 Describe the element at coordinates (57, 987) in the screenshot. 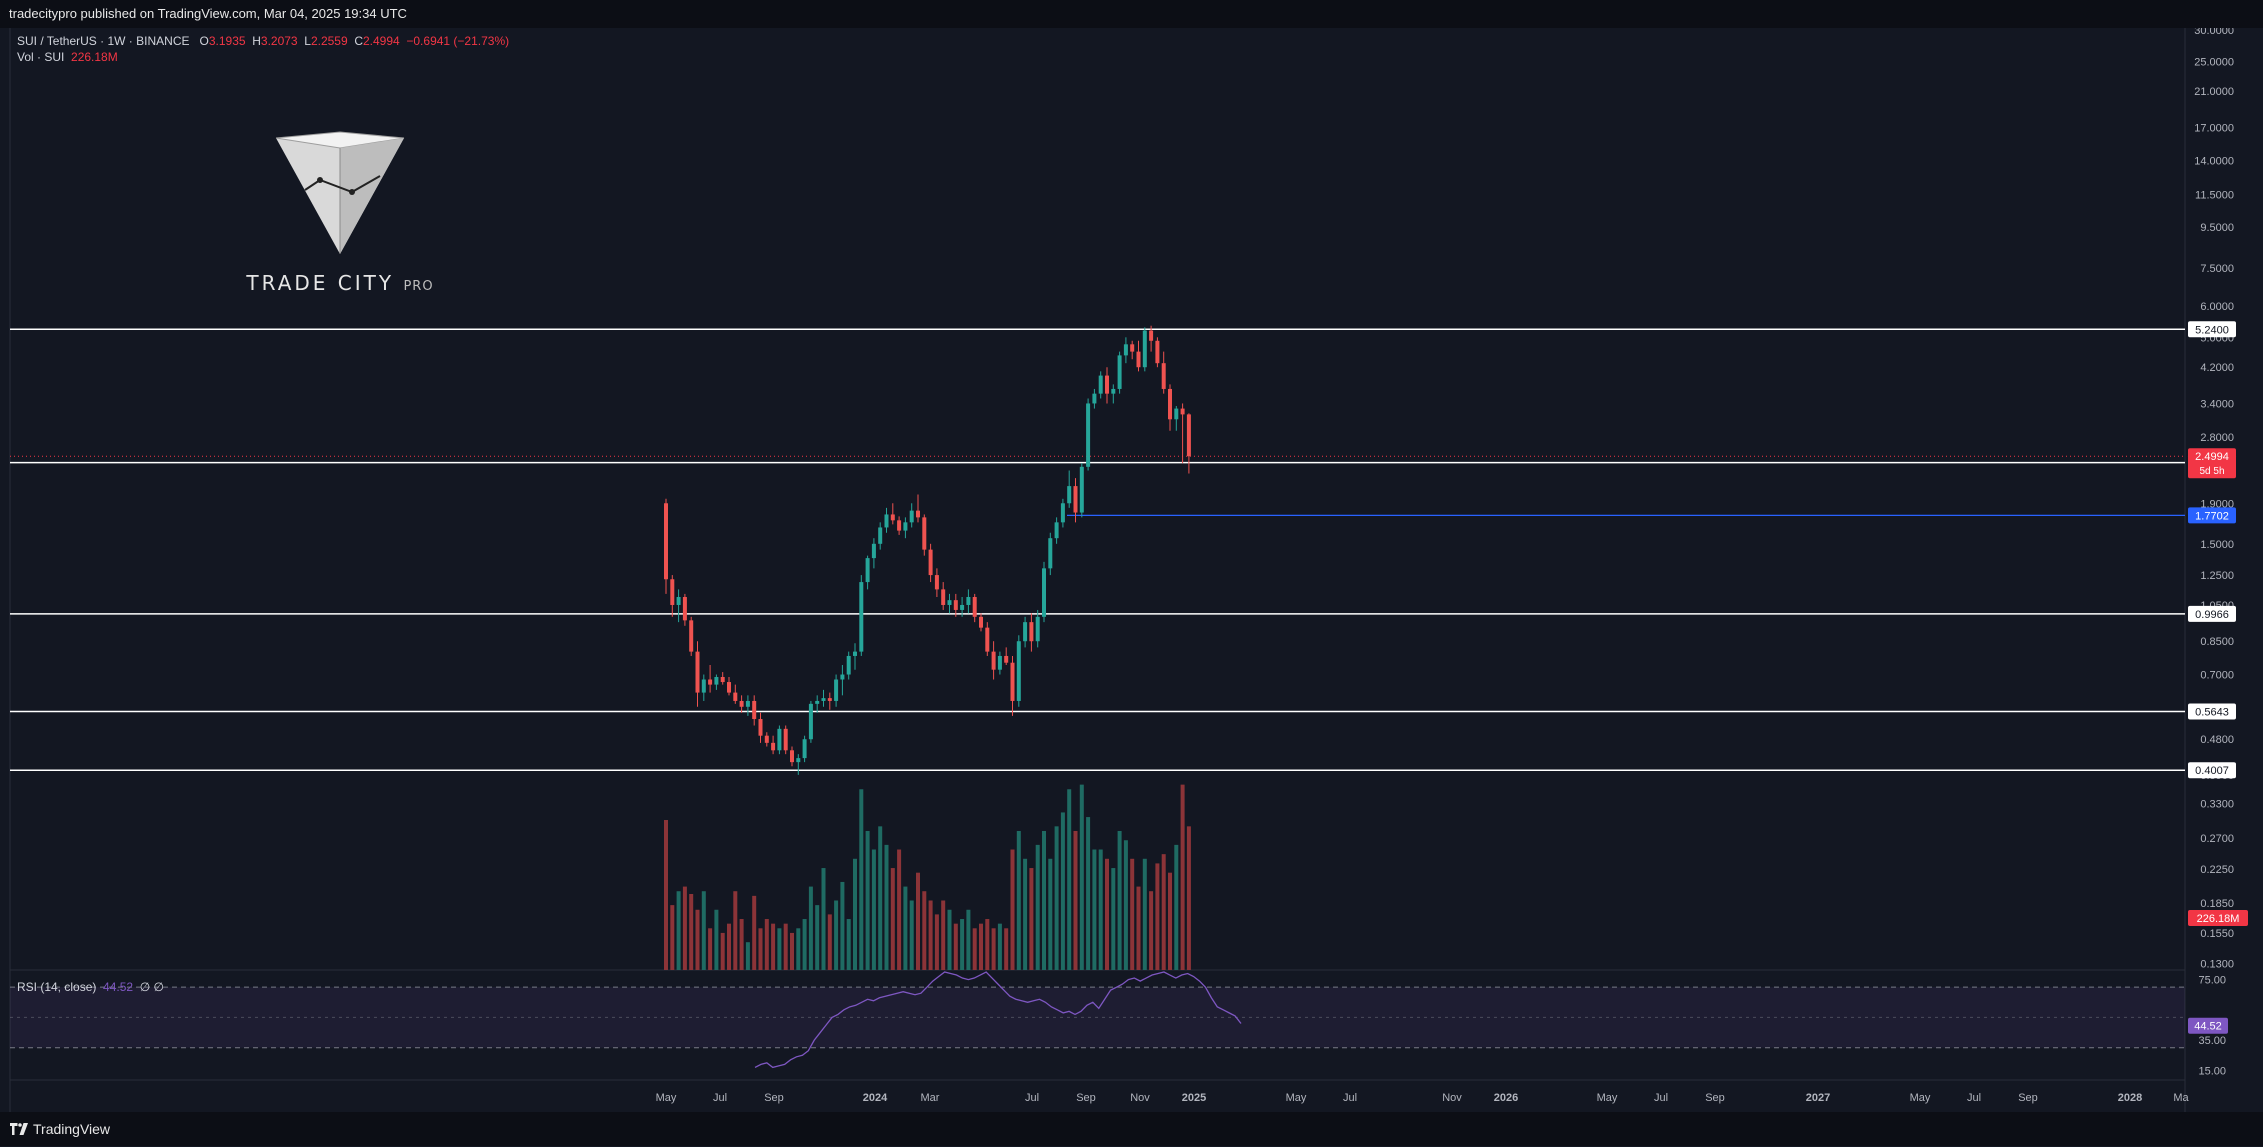

I see `rsi-title: RSI (14, close)` at that location.